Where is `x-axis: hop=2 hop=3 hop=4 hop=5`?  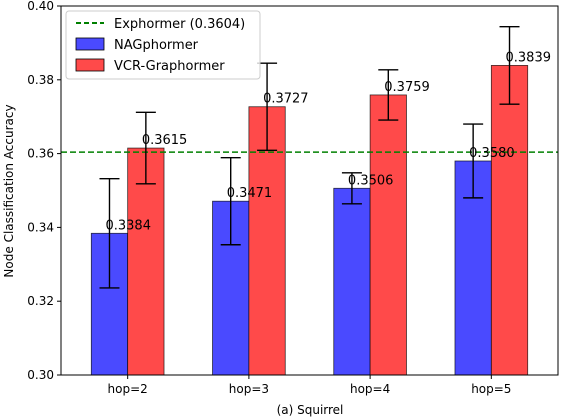 x-axis: hop=2 hop=3 hop=4 hop=5 is located at coordinates (309, 385).